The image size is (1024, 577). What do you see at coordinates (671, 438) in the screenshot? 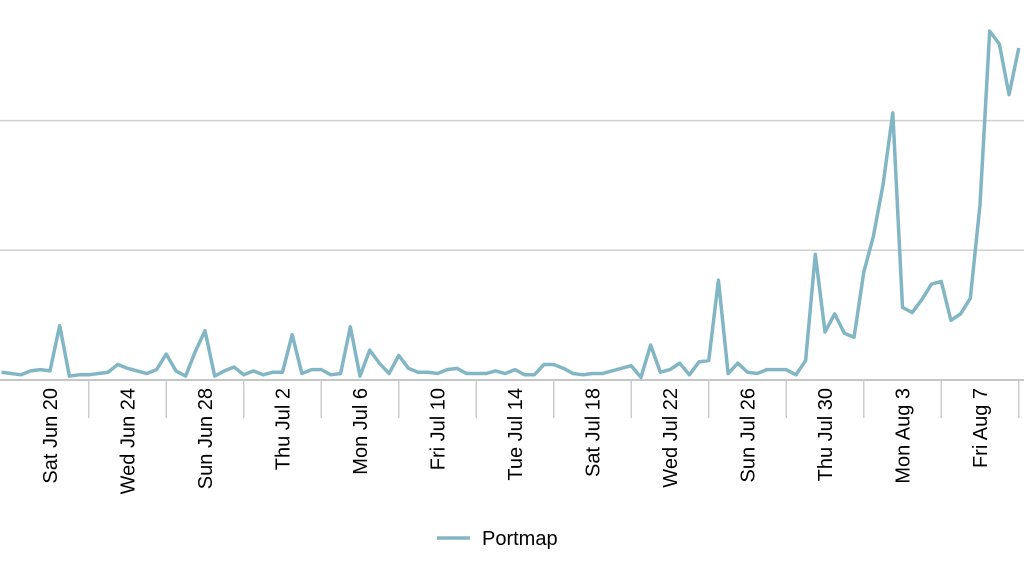
I see `x-tick-label: Wed Jul 22` at bounding box center [671, 438].